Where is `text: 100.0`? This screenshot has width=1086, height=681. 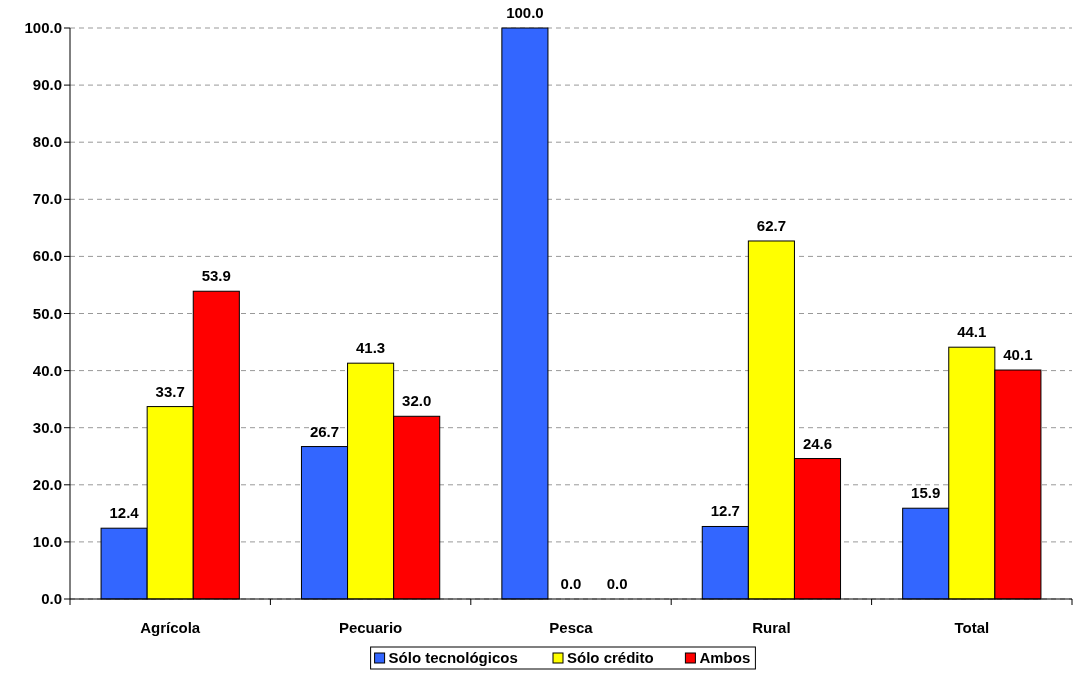 text: 100.0 is located at coordinates (525, 12).